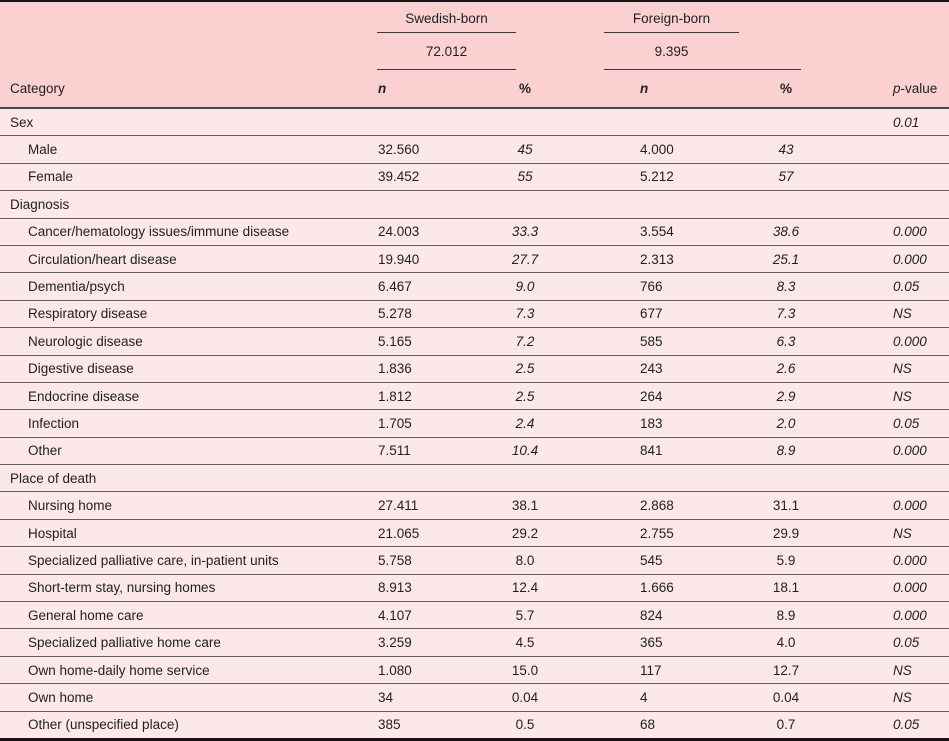  Describe the element at coordinates (525, 670) in the screenshot. I see `cell-swedish-percent: 15.0` at that location.